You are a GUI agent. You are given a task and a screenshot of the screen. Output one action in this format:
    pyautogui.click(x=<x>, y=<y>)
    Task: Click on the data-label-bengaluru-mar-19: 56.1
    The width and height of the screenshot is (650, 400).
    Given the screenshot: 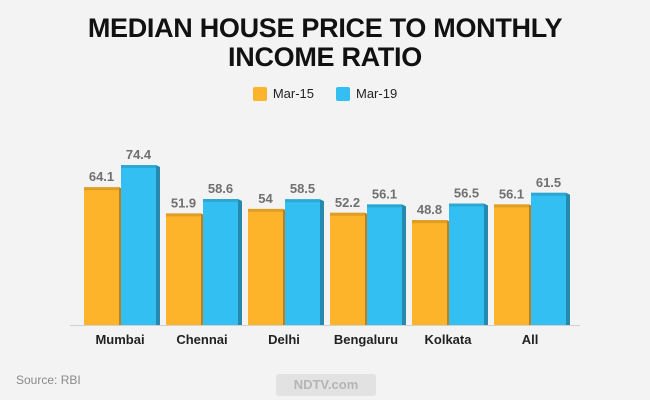 What is the action you would take?
    pyautogui.click(x=384, y=193)
    